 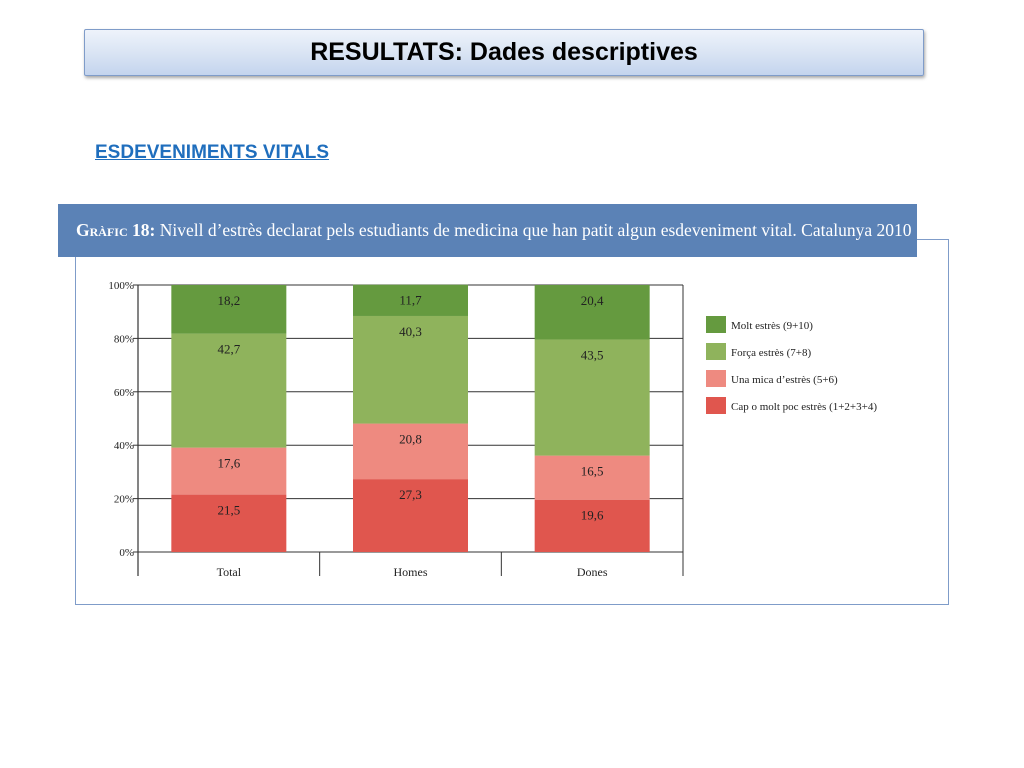 What do you see at coordinates (116, 230) in the screenshot?
I see `chart-caption-label: Gràfic 18:` at bounding box center [116, 230].